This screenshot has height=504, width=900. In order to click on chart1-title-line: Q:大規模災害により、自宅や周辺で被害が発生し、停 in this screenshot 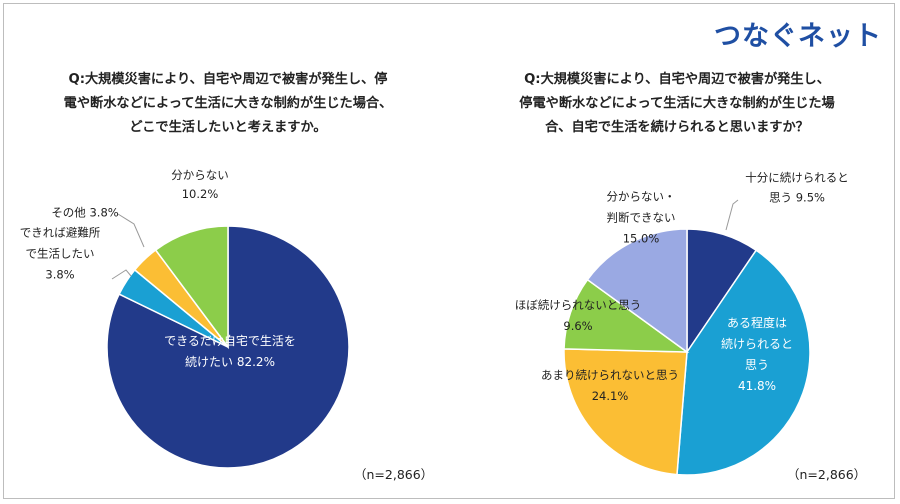, I will do `click(228, 79)`.